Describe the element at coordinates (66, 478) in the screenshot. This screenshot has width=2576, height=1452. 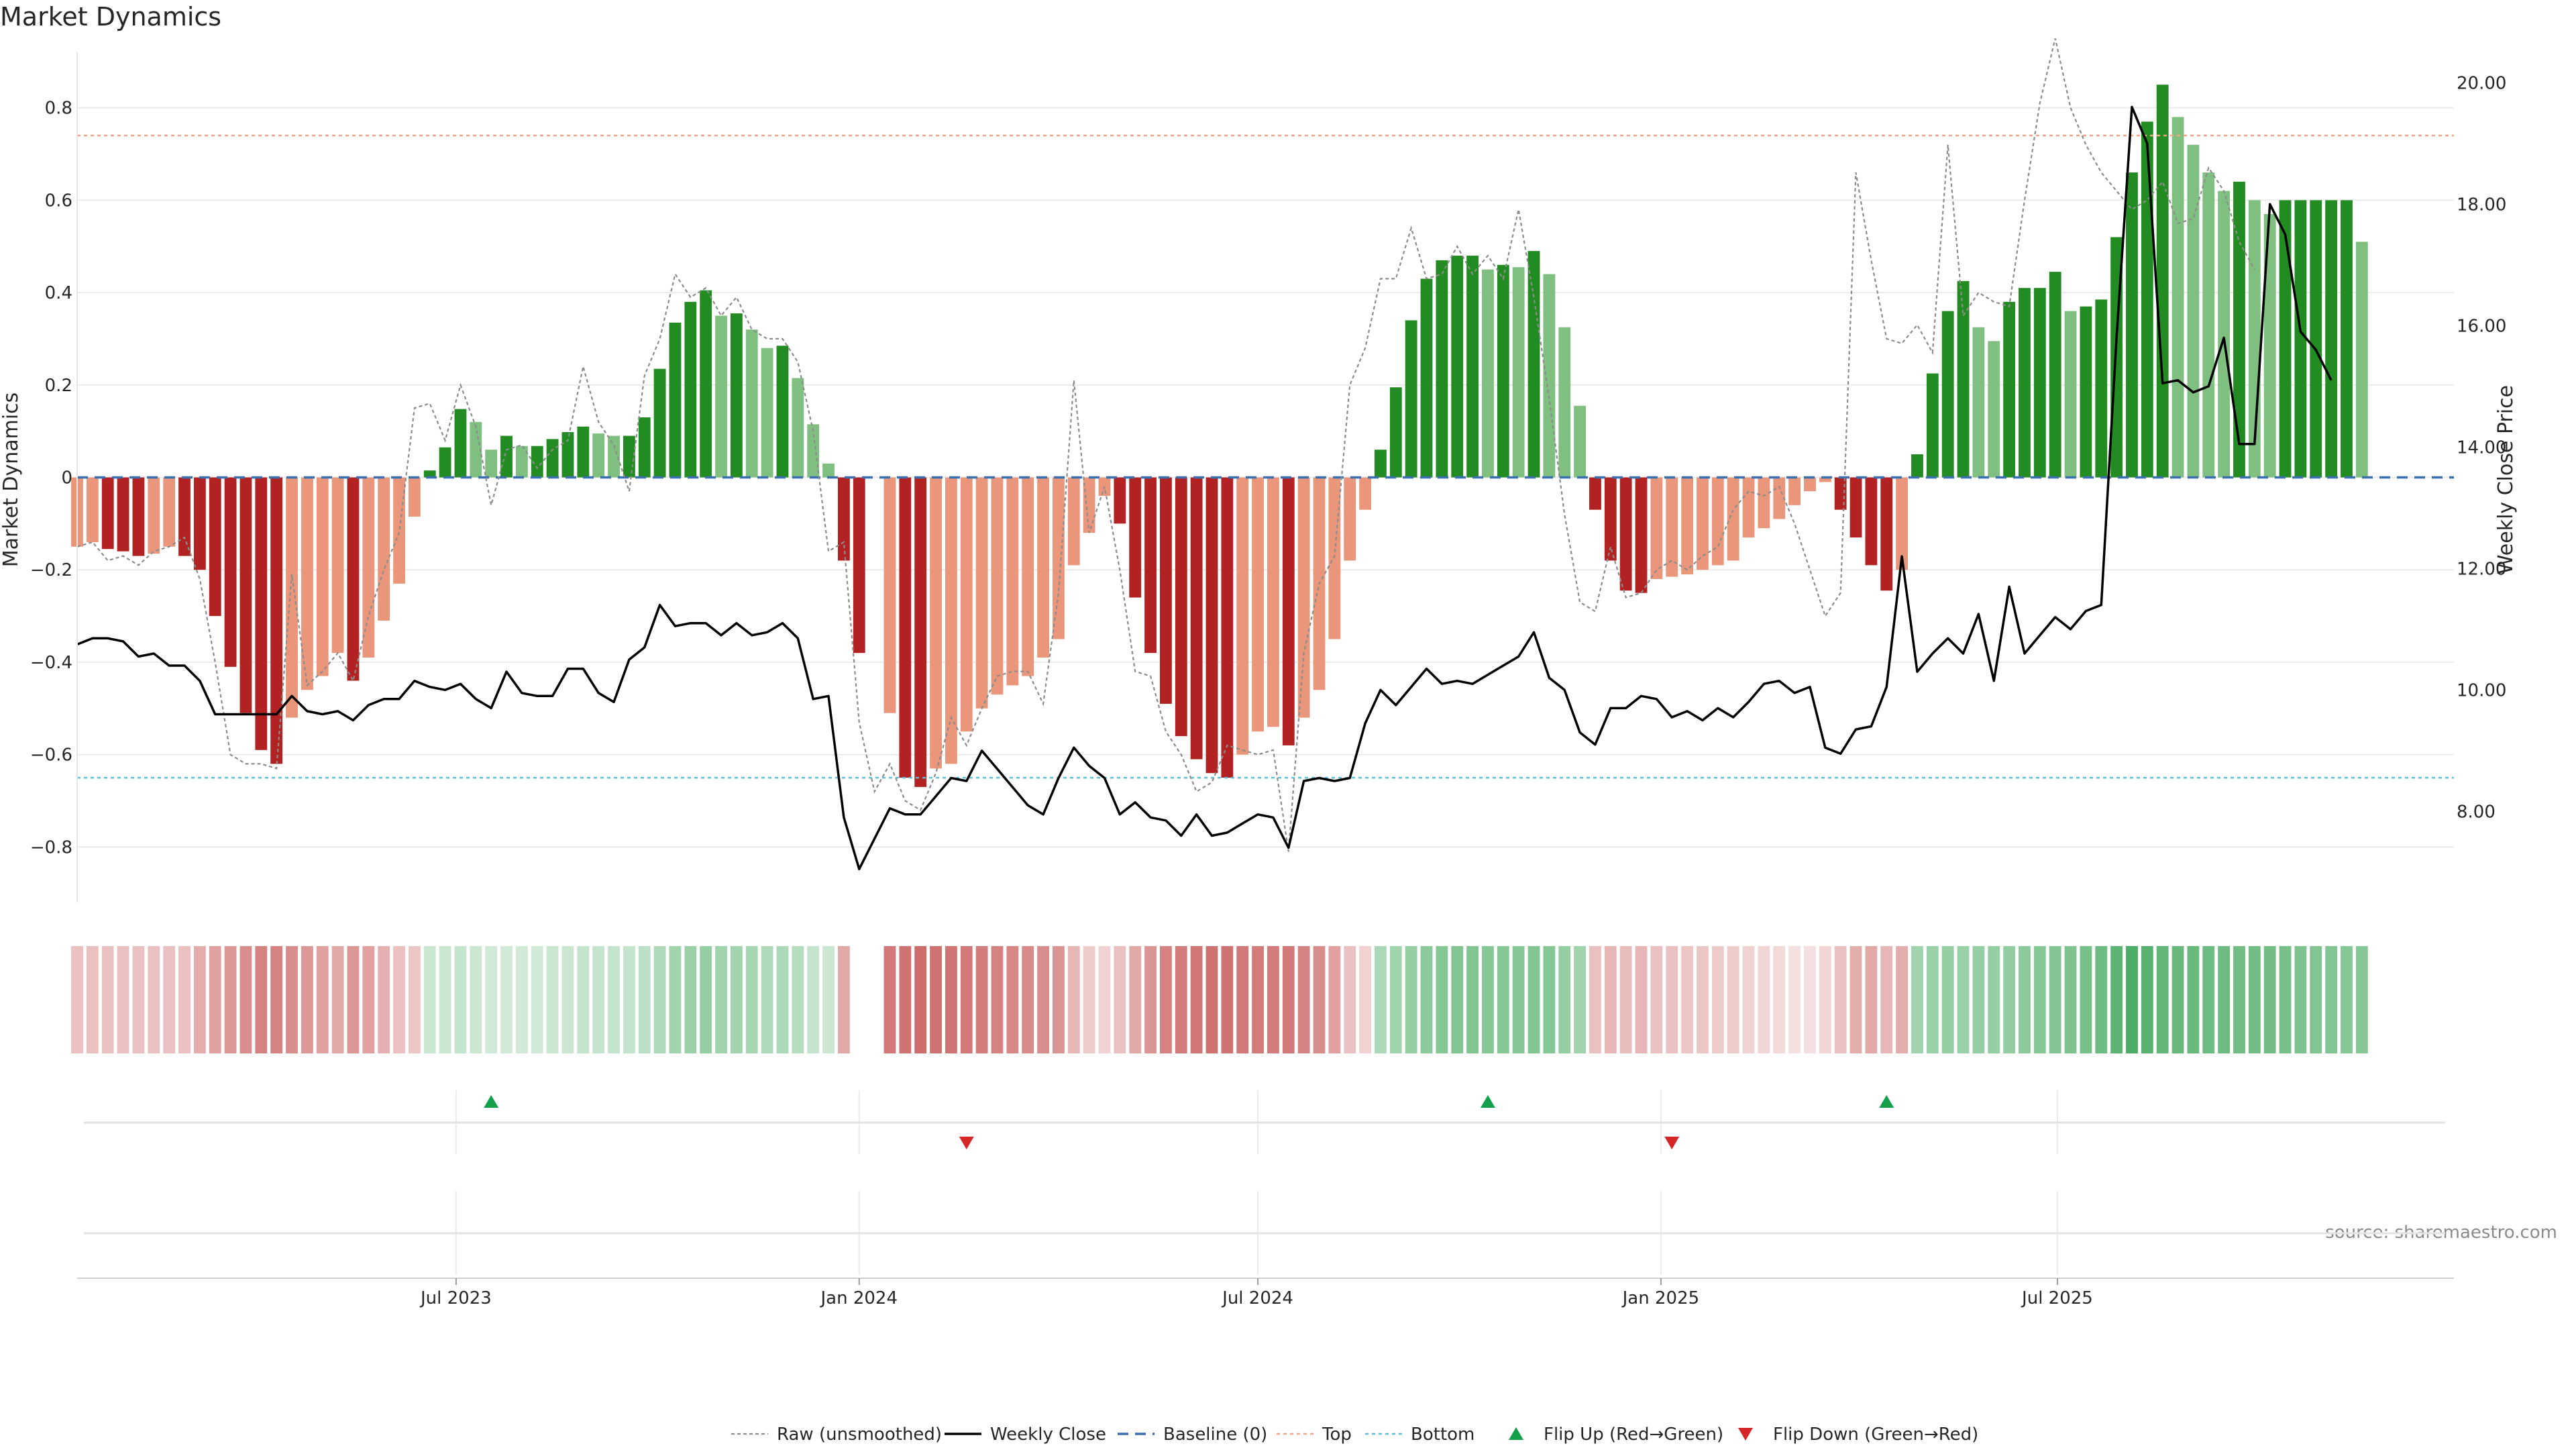
I see `y-tick-label: 0` at that location.